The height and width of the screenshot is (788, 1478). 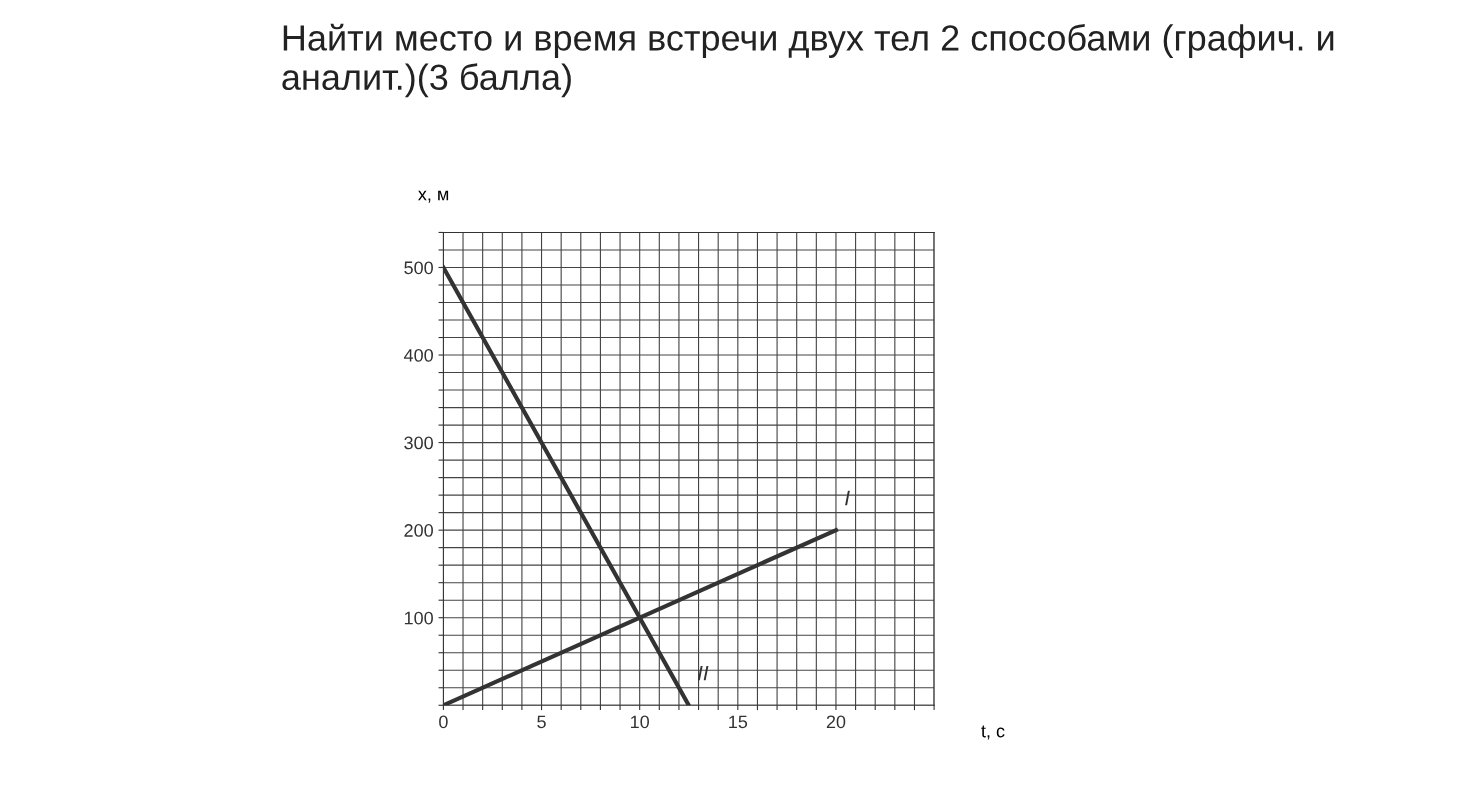 I want to click on y-tick-label: 200, so click(x=418, y=530).